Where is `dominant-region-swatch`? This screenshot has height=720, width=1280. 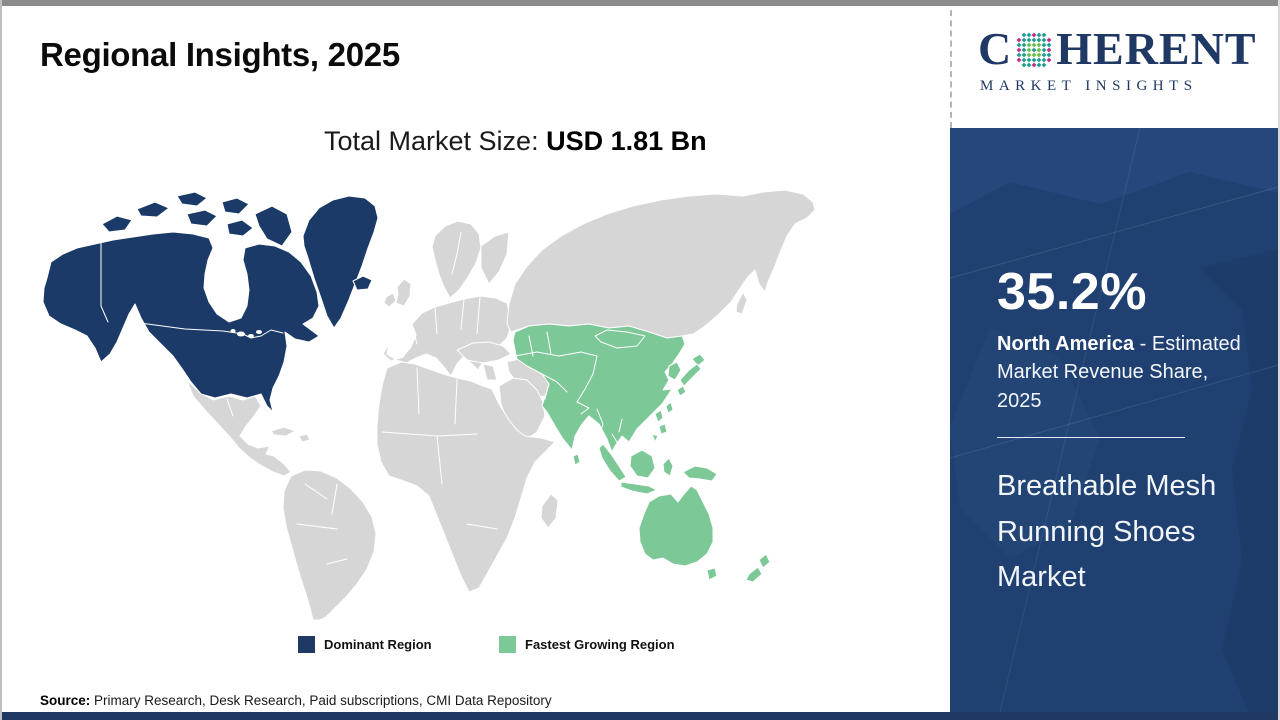 dominant-region-swatch is located at coordinates (306, 644).